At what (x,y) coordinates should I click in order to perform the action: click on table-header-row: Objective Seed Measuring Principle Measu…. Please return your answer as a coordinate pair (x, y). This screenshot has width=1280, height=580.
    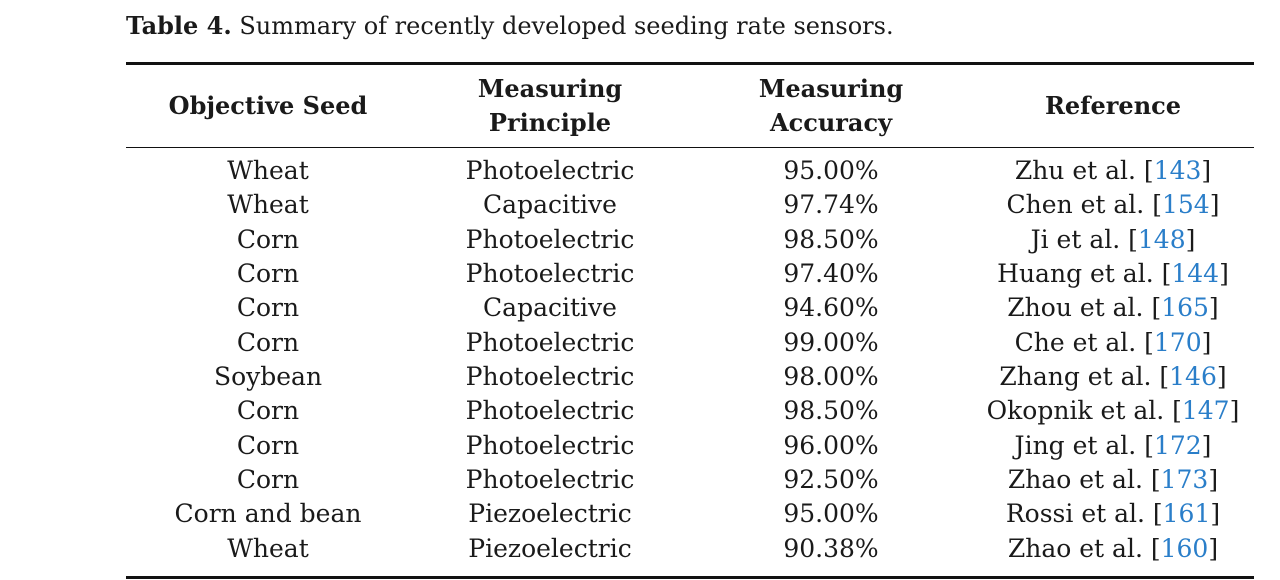
    Looking at the image, I should click on (690, 106).